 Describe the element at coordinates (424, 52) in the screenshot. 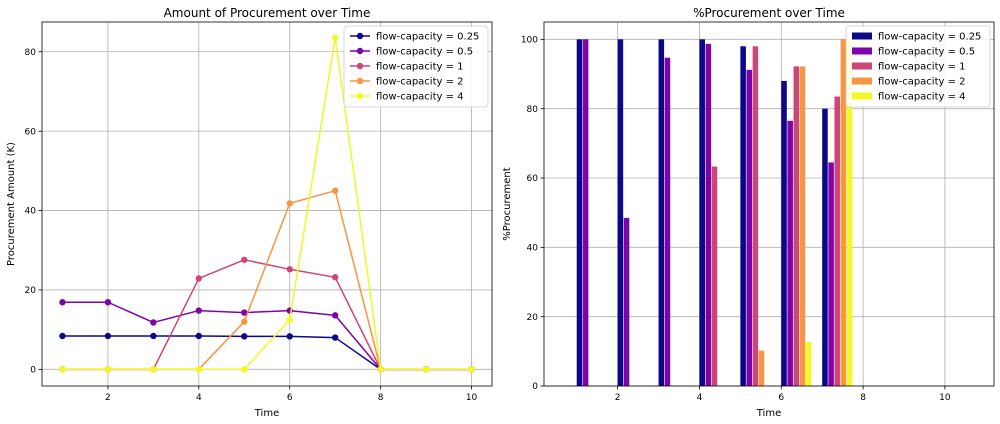

I see `legend-label-flow-capacity-0-5: flow-capacity = 0.5` at that location.